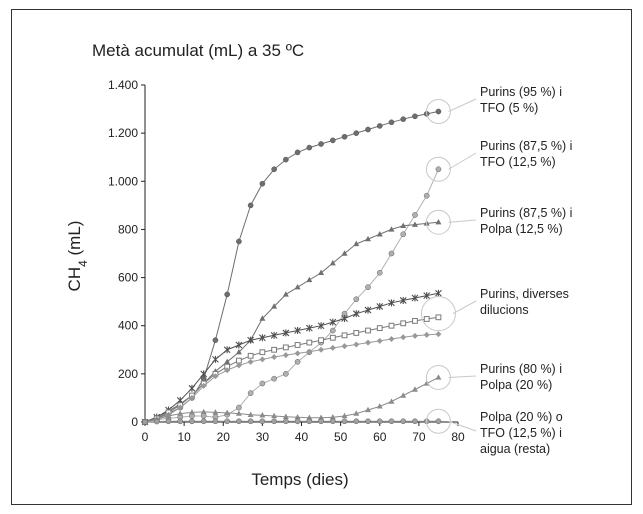 This screenshot has height=514, width=643. What do you see at coordinates (302, 437) in the screenshot?
I see `x-tick-label: 40` at bounding box center [302, 437].